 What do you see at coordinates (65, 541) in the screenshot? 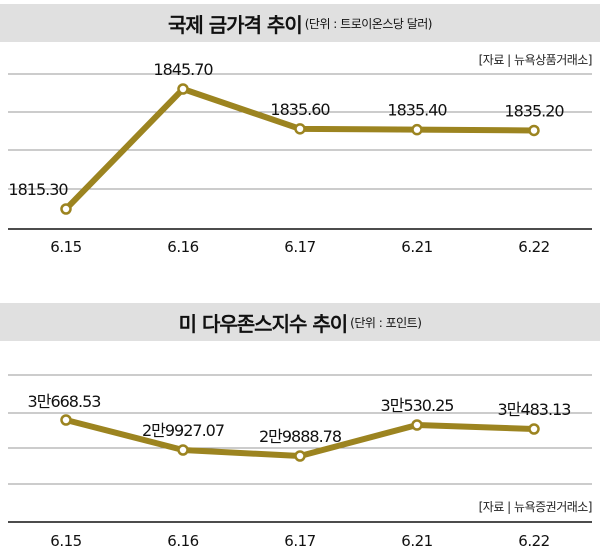
I see `dow-x-tick-label: 6.15` at bounding box center [65, 541].